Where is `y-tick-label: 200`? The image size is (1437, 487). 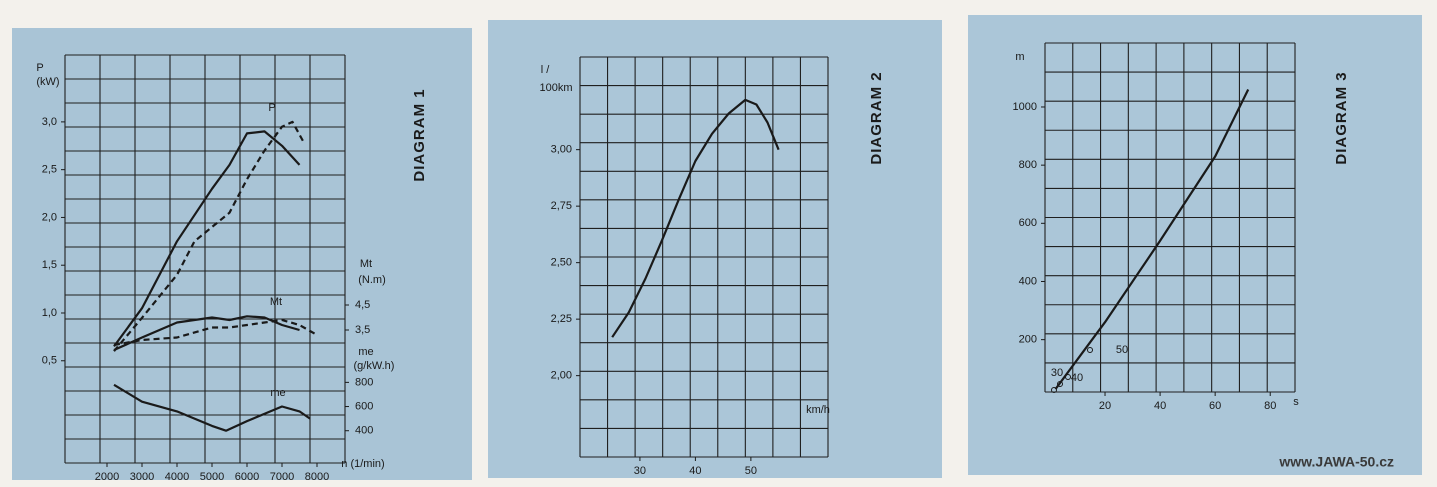 y-tick-label: 200 is located at coordinates (1028, 340).